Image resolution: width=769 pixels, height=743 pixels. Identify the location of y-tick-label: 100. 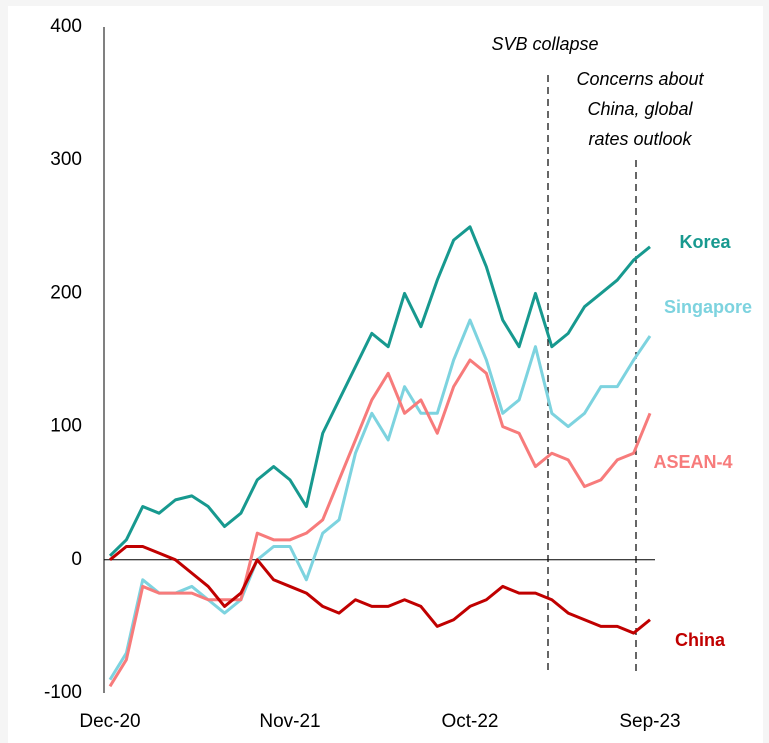
(66, 426).